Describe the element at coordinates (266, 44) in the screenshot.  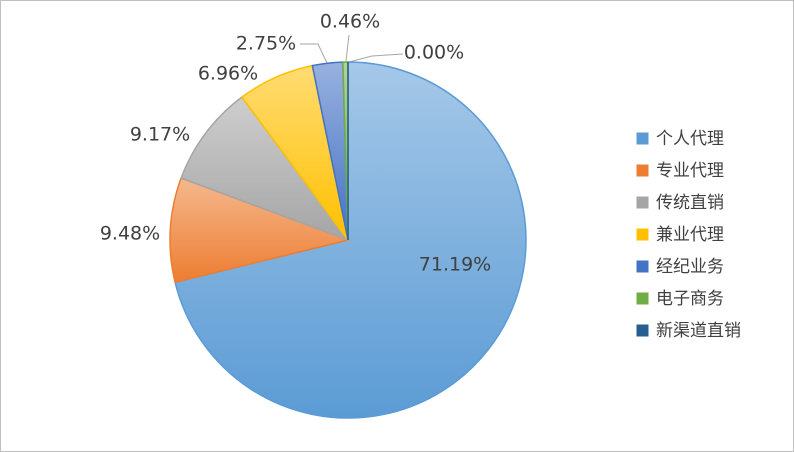
I see `data-label: 2.75%` at that location.